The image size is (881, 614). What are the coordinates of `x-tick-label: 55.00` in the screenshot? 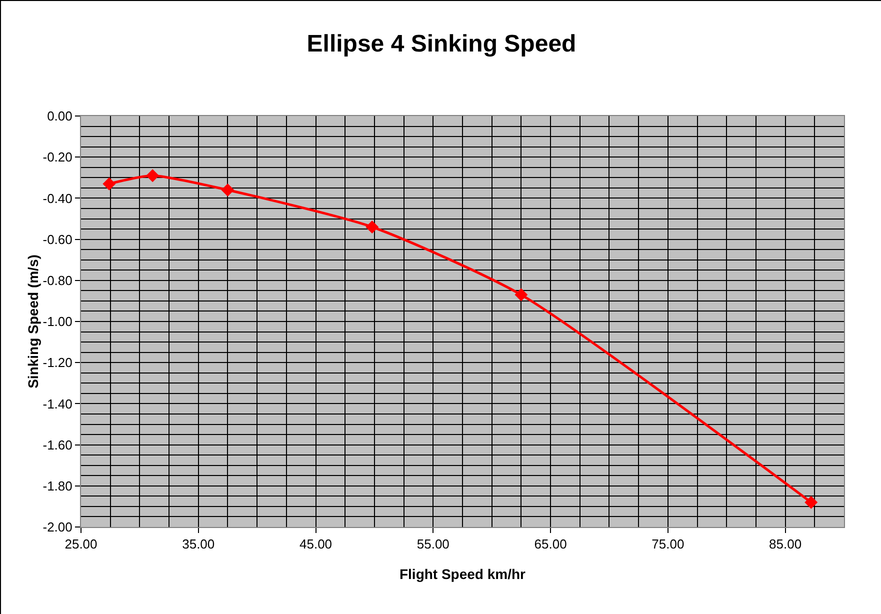 It's located at (433, 544).